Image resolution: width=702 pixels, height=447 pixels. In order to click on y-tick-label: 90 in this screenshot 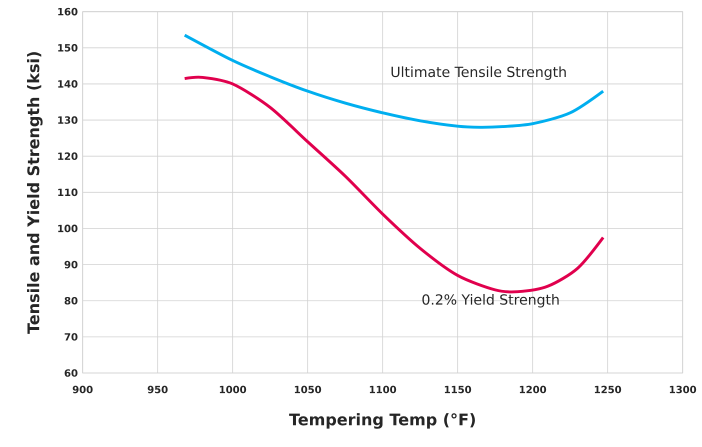, I will do `click(71, 264)`.